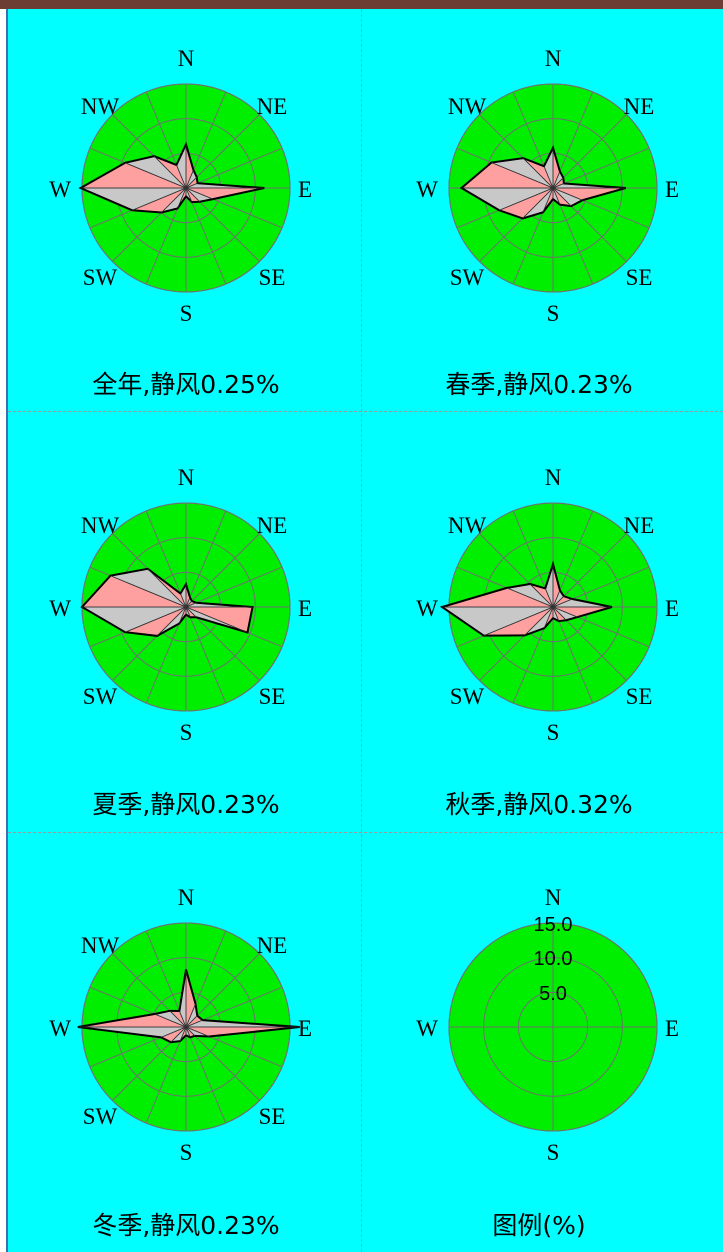 The width and height of the screenshot is (723, 1252). Describe the element at coordinates (361, 630) in the screenshot. I see `grid-divider-vertical` at that location.